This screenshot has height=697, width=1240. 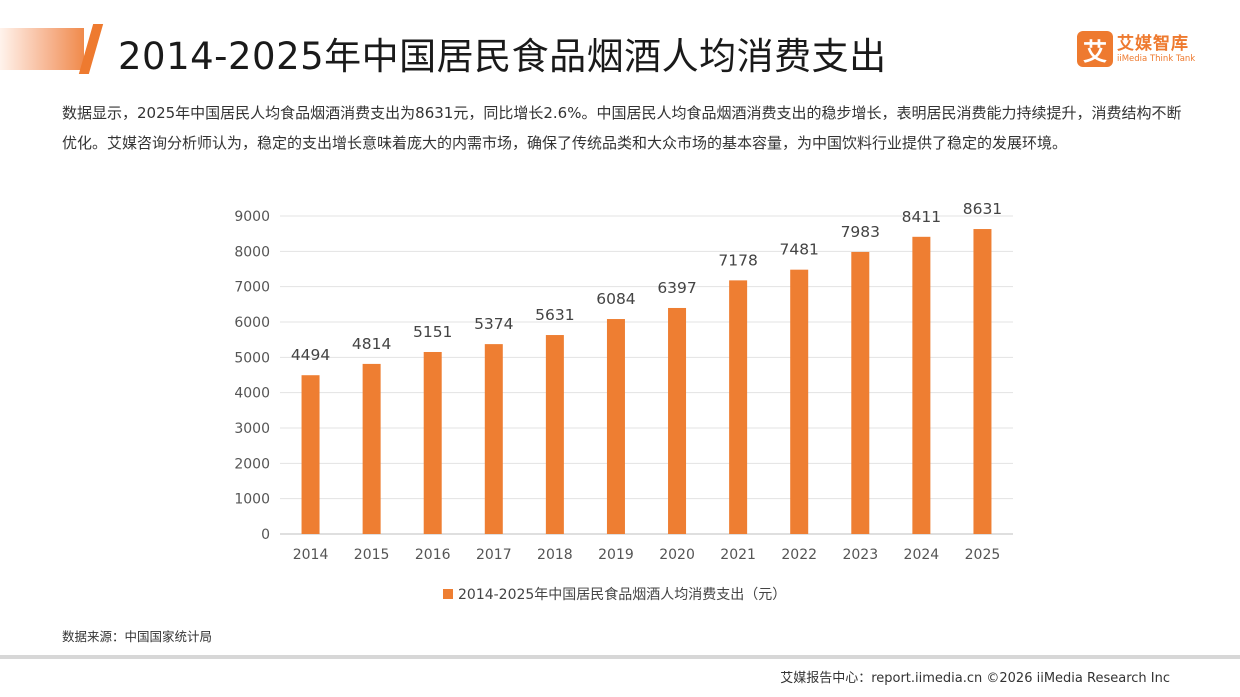 What do you see at coordinates (555, 555) in the screenshot?
I see `x-tick-label: 2018` at bounding box center [555, 555].